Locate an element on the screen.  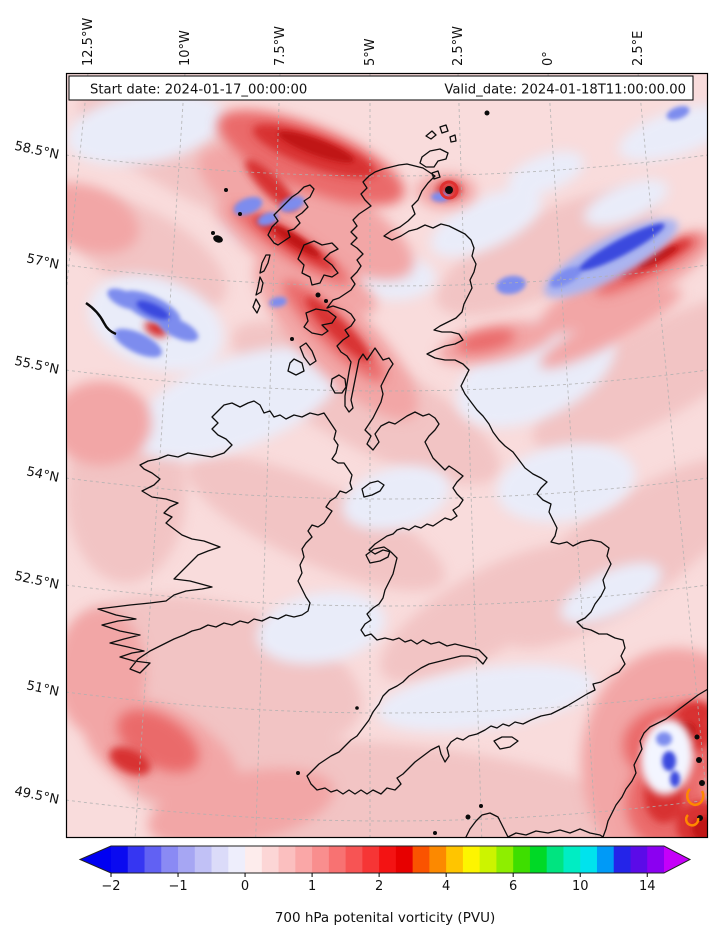
vortex-core-dot is located at coordinates (449, 190).